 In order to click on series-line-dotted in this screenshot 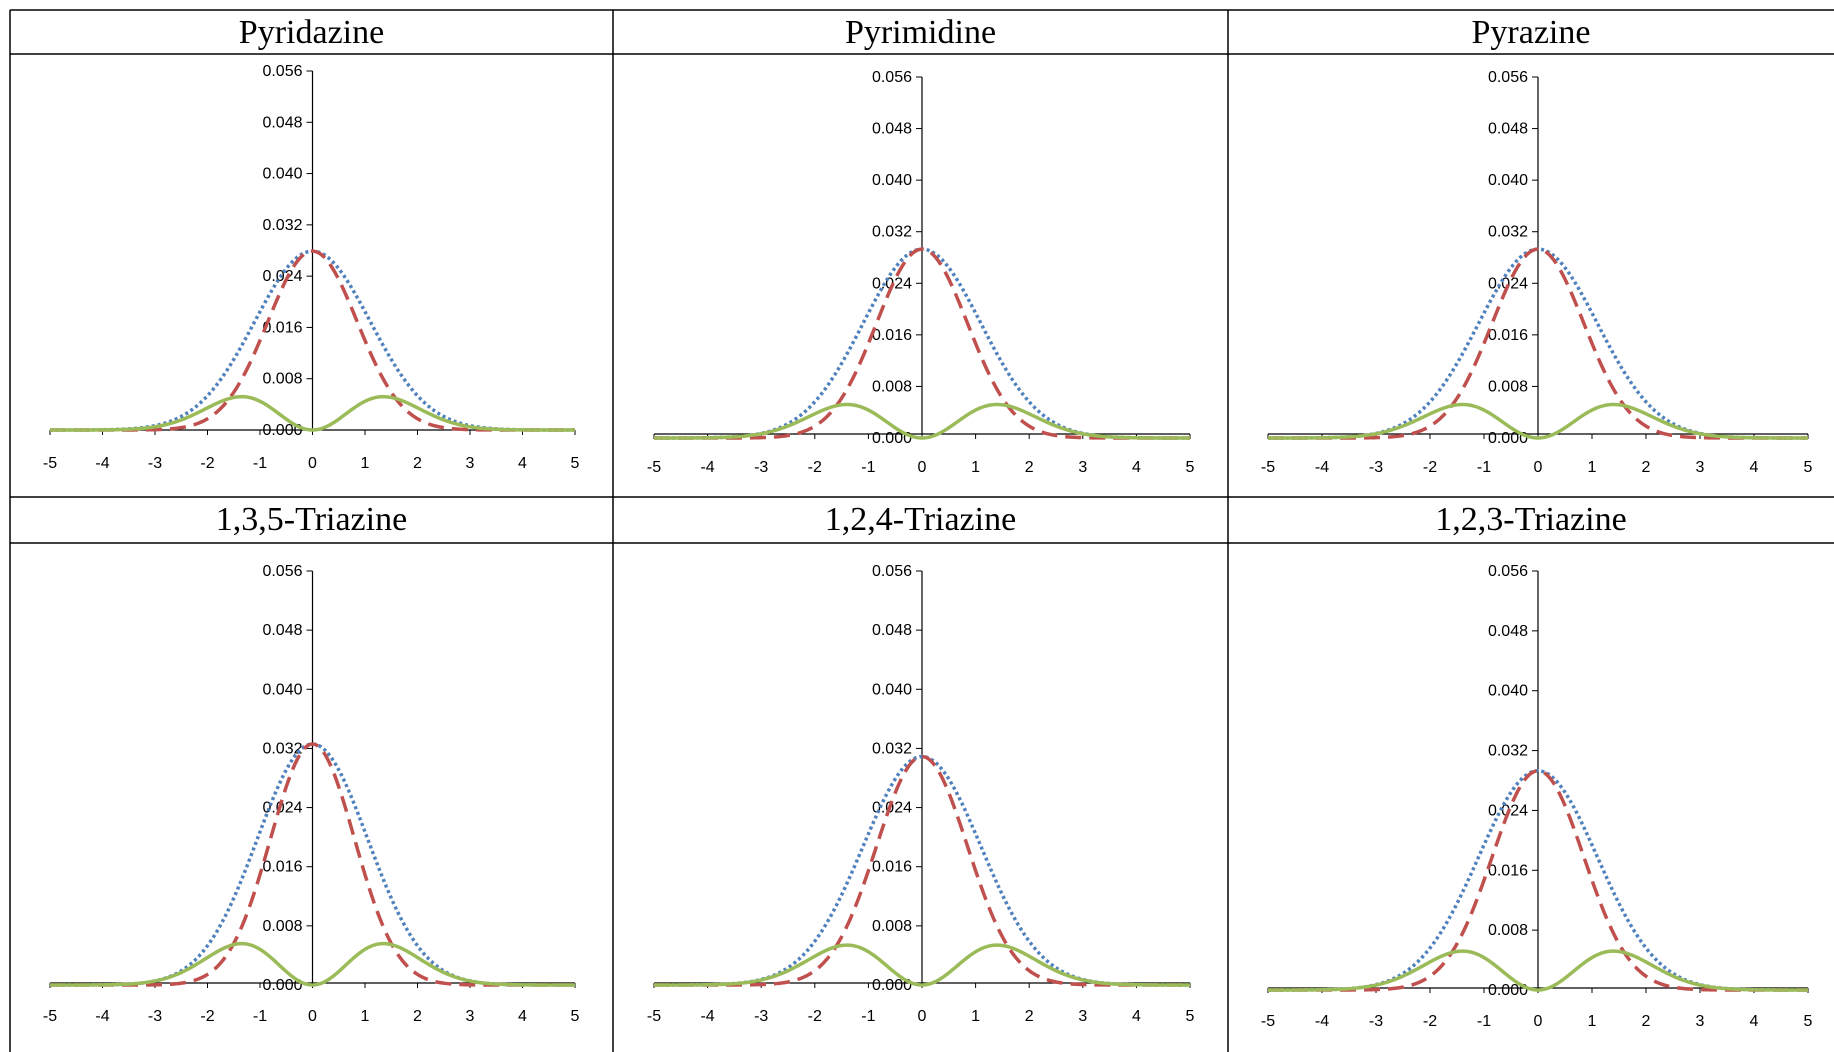, I will do `click(922, 870)`.